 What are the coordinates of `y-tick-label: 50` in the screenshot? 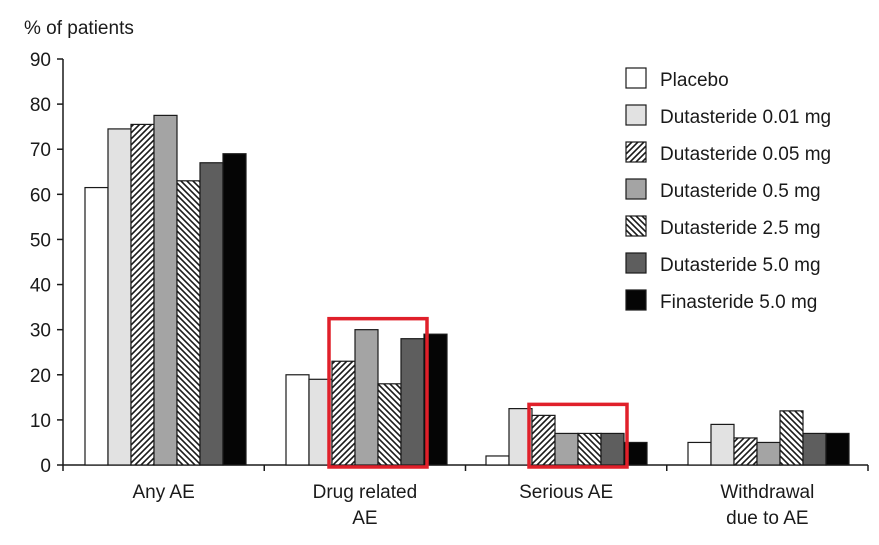 It's located at (40, 240).